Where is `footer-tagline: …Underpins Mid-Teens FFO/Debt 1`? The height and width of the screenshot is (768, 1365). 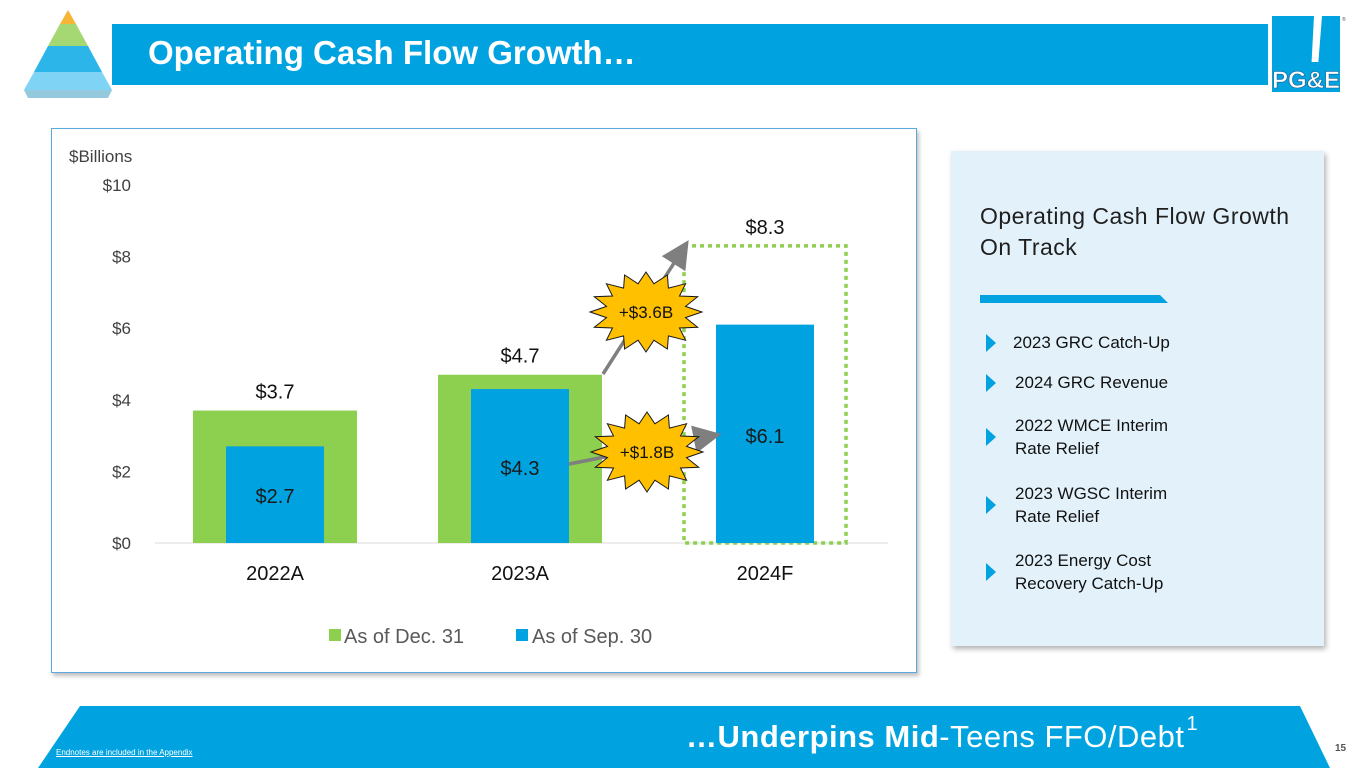 footer-tagline: …Underpins Mid-Teens FFO/Debt 1 is located at coordinates (942, 734).